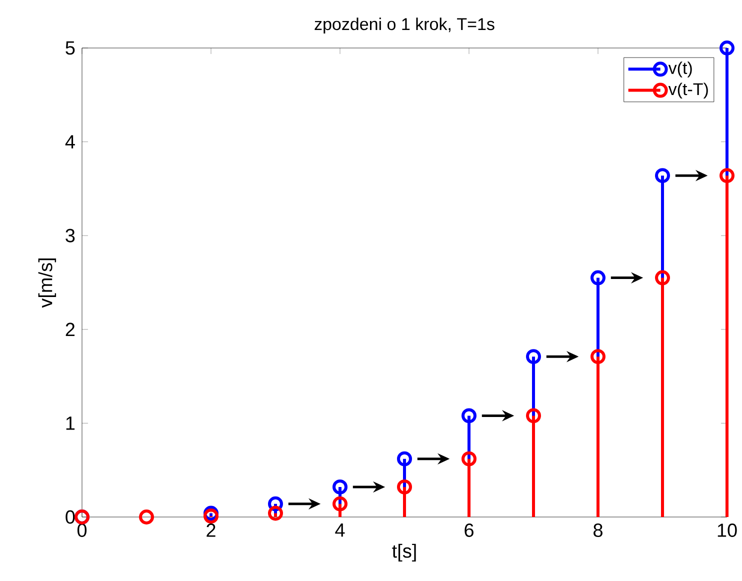 The width and height of the screenshot is (742, 581). Describe the element at coordinates (680, 70) in the screenshot. I see `legend-label: v(t)` at that location.